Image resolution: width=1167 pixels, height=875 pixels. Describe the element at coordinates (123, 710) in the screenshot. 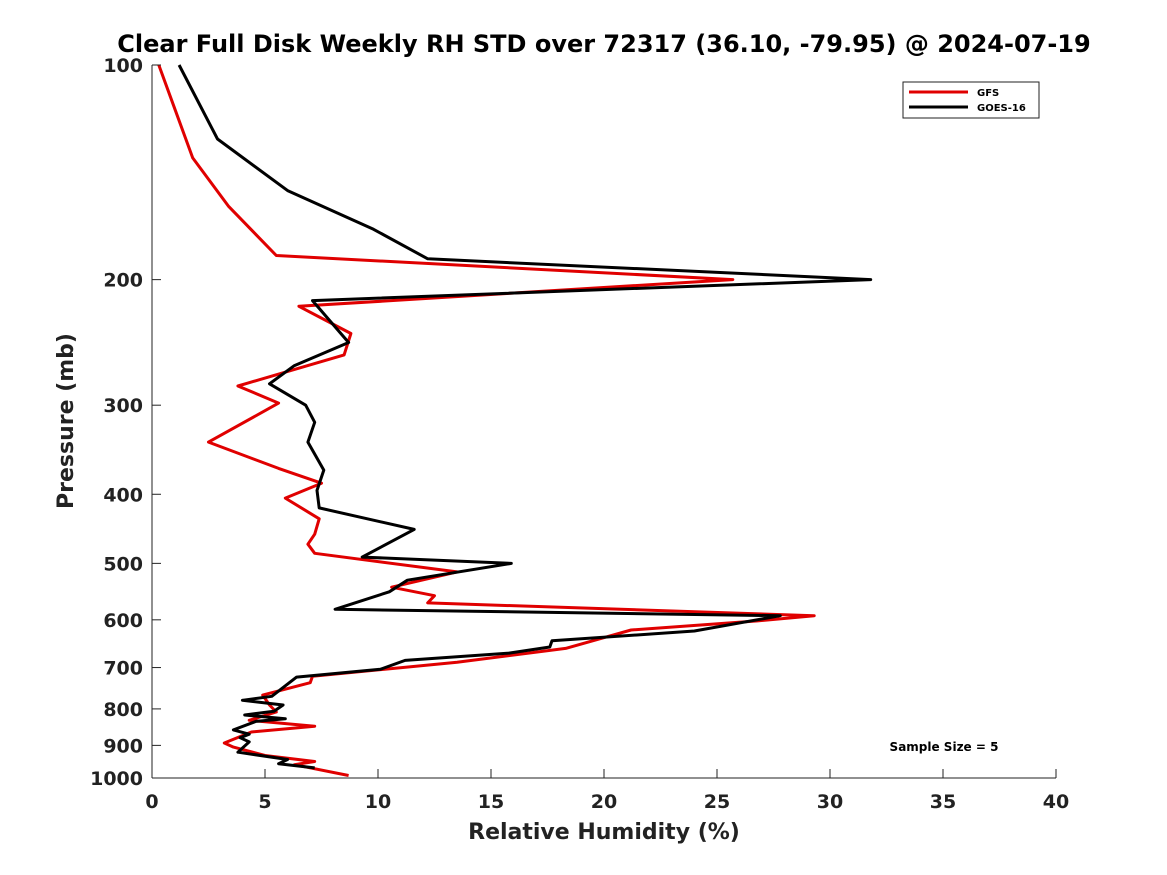

I see `y-tick-label: 800` at that location.